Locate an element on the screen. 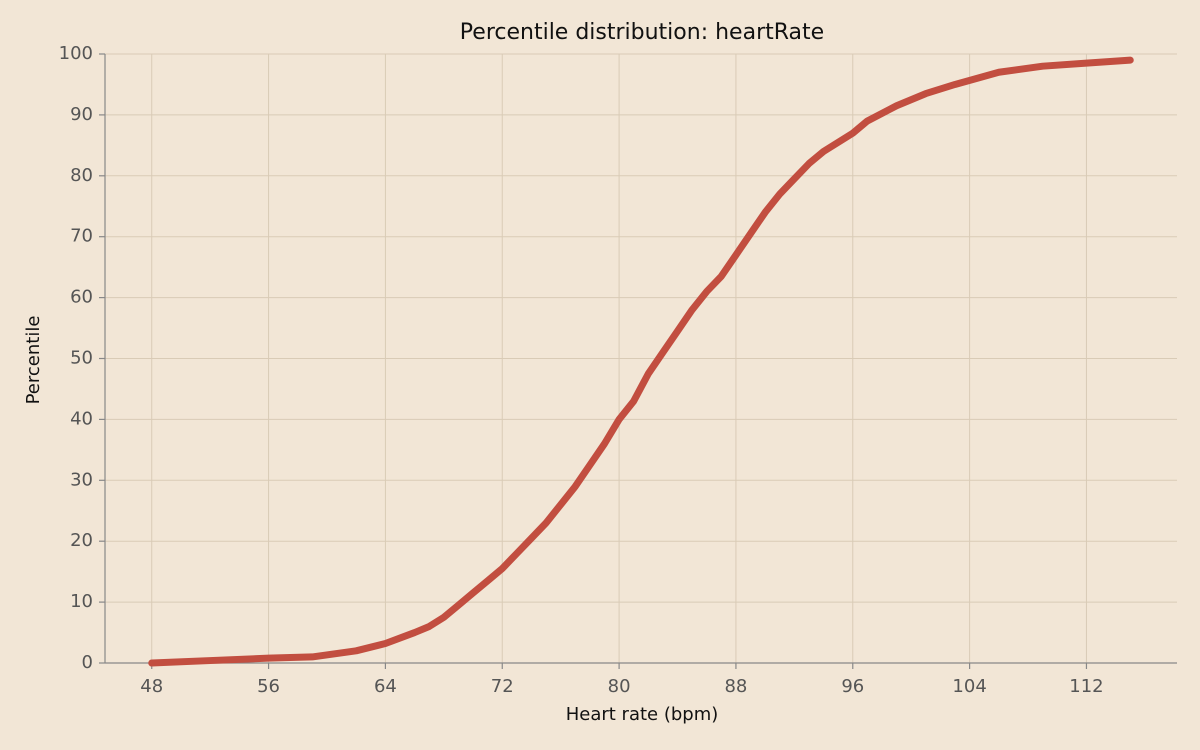  x-tick-label: 96 is located at coordinates (852, 686).